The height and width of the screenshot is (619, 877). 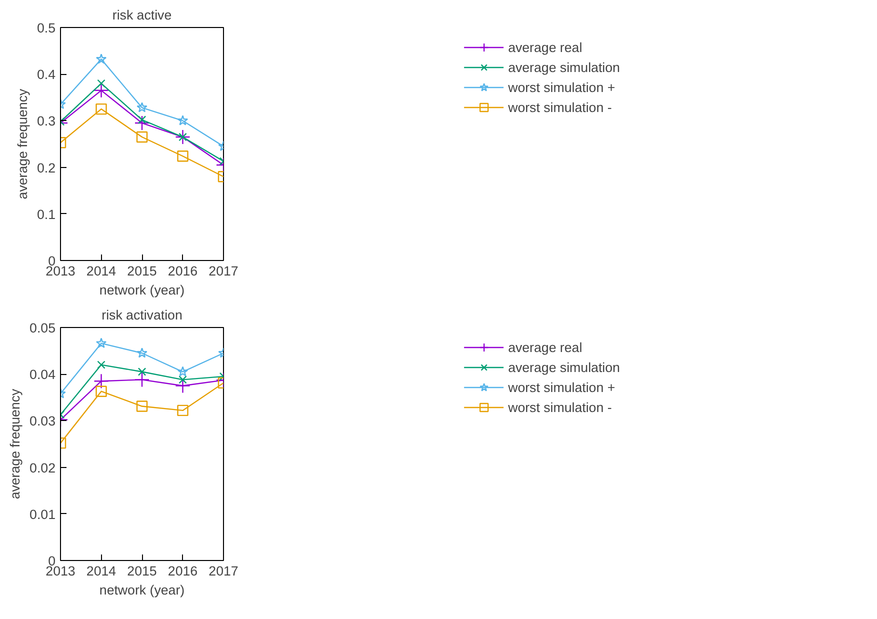 What do you see at coordinates (43, 468) in the screenshot?
I see `y-tick-label: 0.02` at bounding box center [43, 468].